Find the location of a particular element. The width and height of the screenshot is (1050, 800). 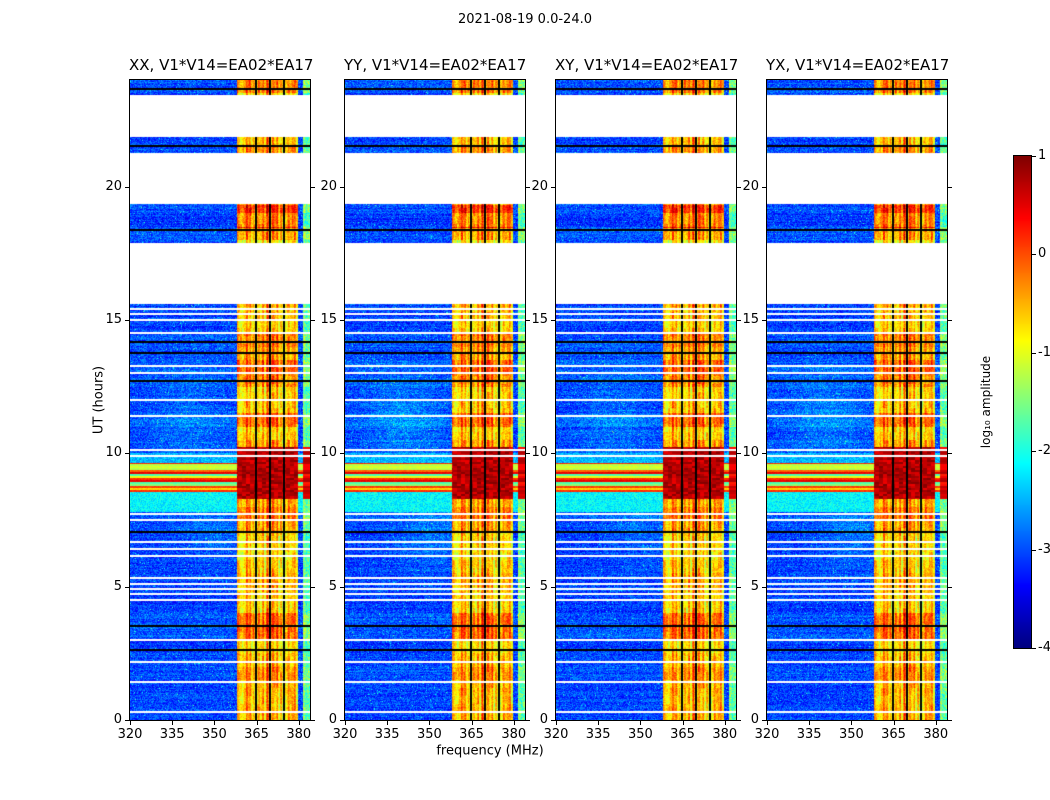

spectrogram-canvas-xy is located at coordinates (646, 400).